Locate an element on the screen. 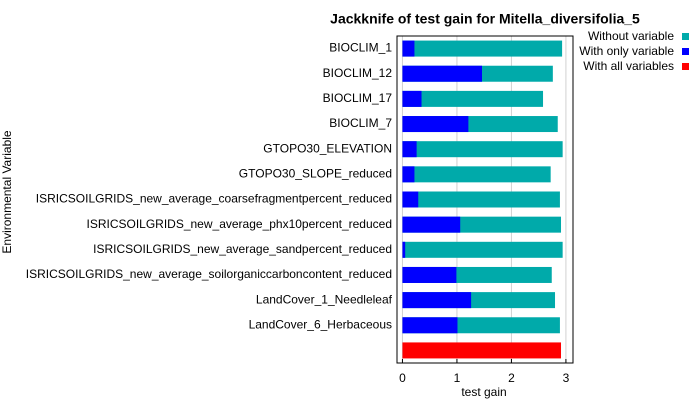 This screenshot has height=407, width=700. y-tick-label: BIOCLIM_1 is located at coordinates (360, 48).